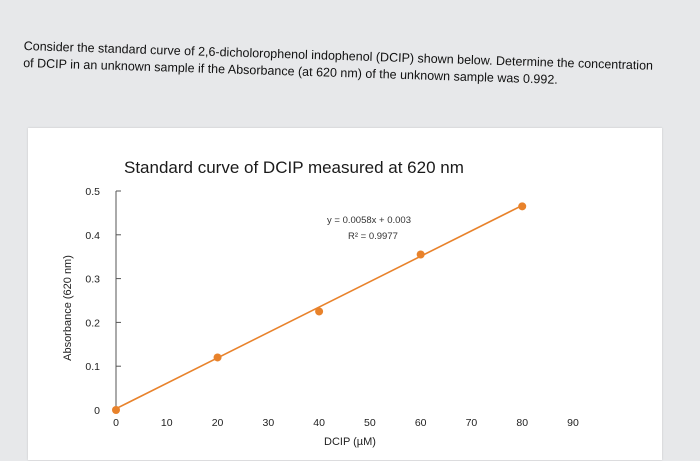 This screenshot has height=461, width=700. Describe the element at coordinates (373, 236) in the screenshot. I see `r-squared-label: R² = 0.9977` at that location.